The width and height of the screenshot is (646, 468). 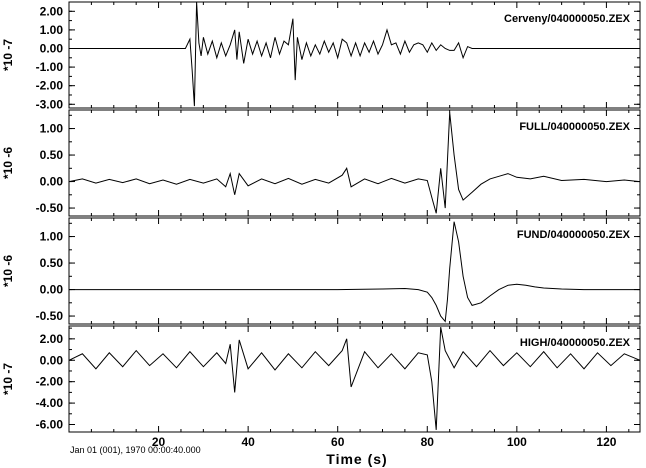 What do you see at coordinates (338, 442) in the screenshot?
I see `x-tick-label: 60` at bounding box center [338, 442].